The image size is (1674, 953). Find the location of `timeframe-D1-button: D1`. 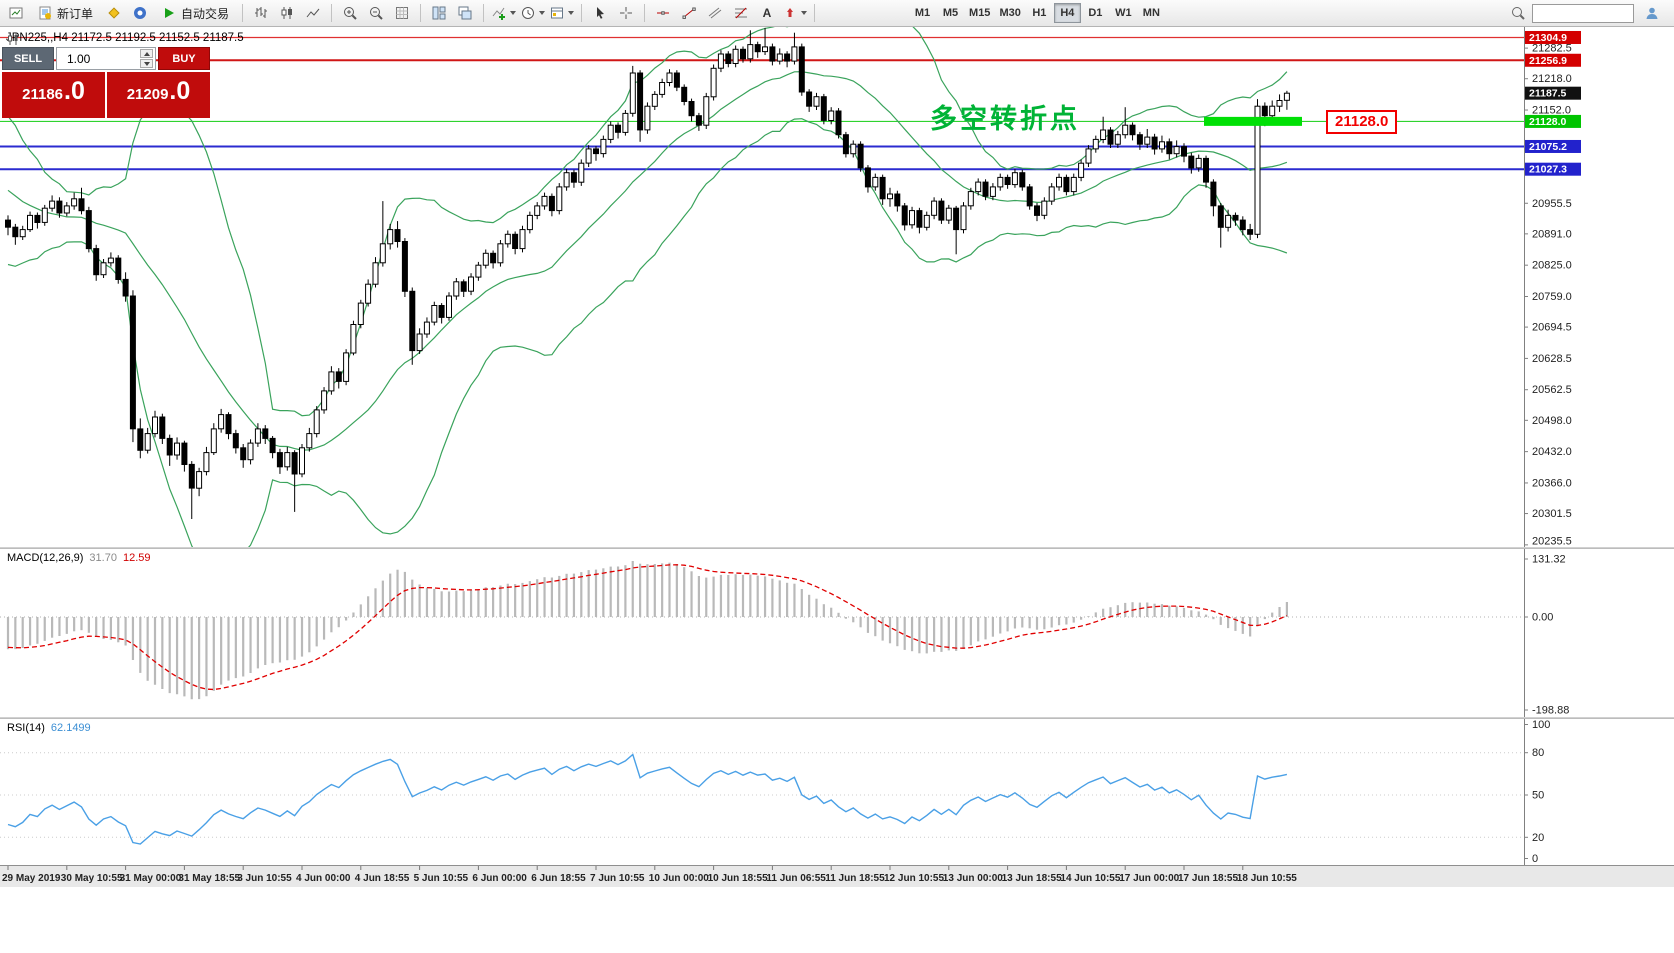

timeframe-D1-button: D1 is located at coordinates (1095, 13).